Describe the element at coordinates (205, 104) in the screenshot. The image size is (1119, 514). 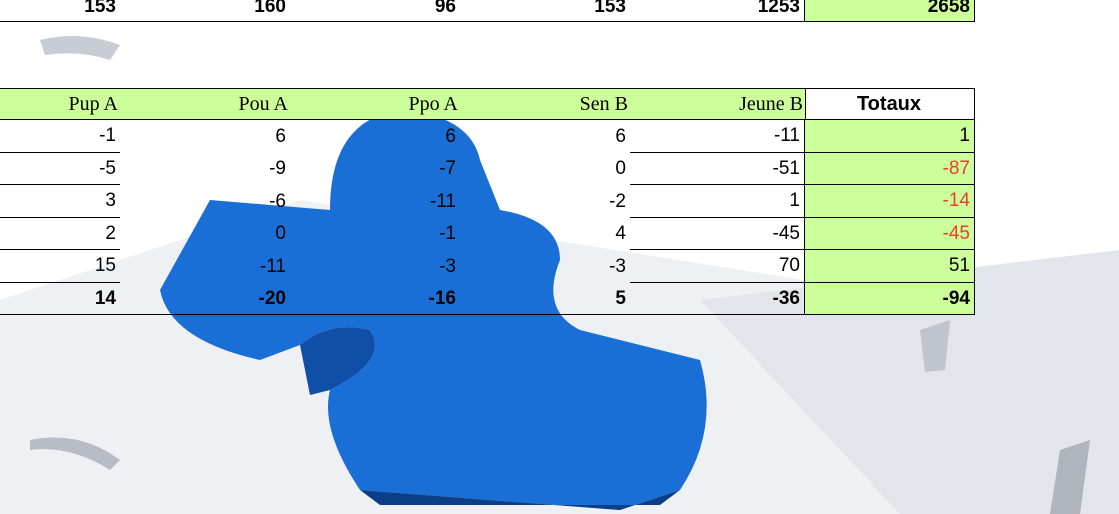
I see `column-header: Pou A` at that location.